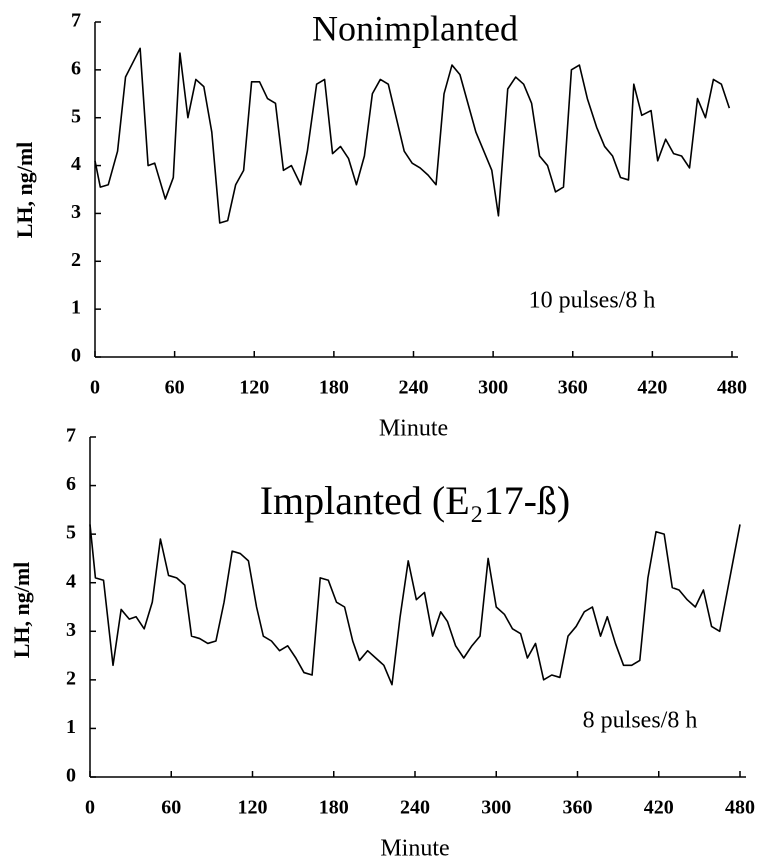 This screenshot has height=863, width=764. I want to click on chart-title: Implanted (E₂17-ß), so click(415, 500).